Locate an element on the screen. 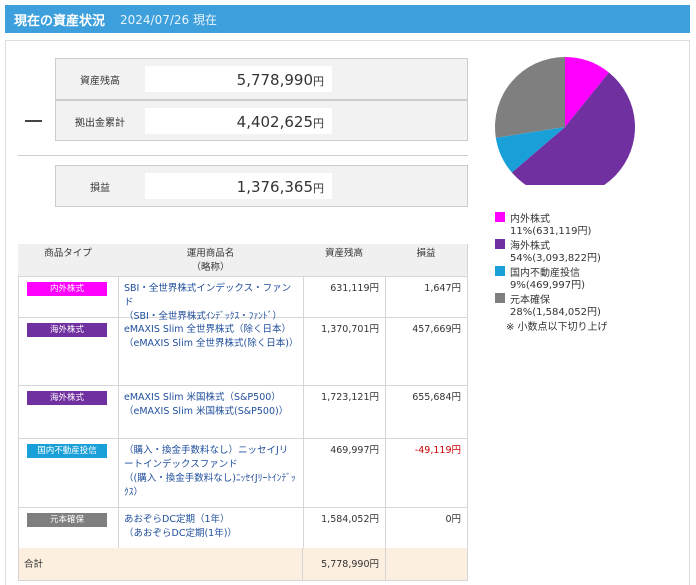 The width and height of the screenshot is (696, 585). legend-name: 海外株式 is located at coordinates (530, 246).